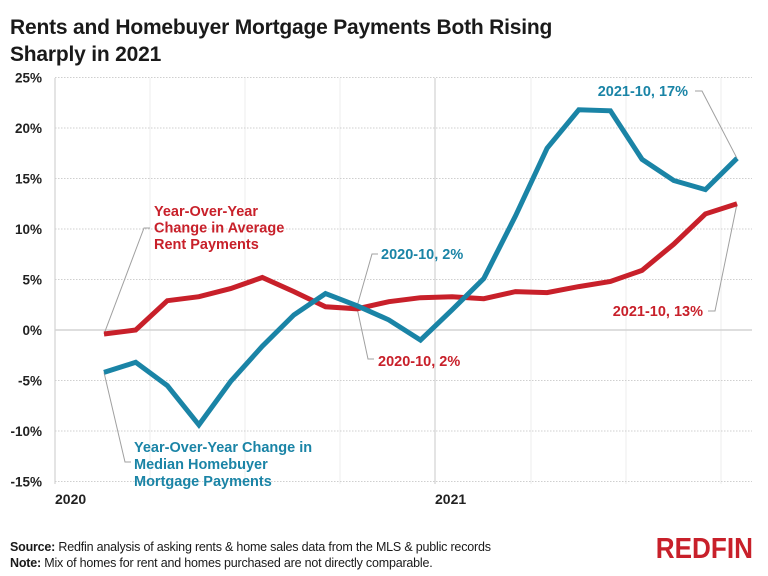 The width and height of the screenshot is (768, 576). I want to click on x-tick-label: 2020, so click(70, 499).